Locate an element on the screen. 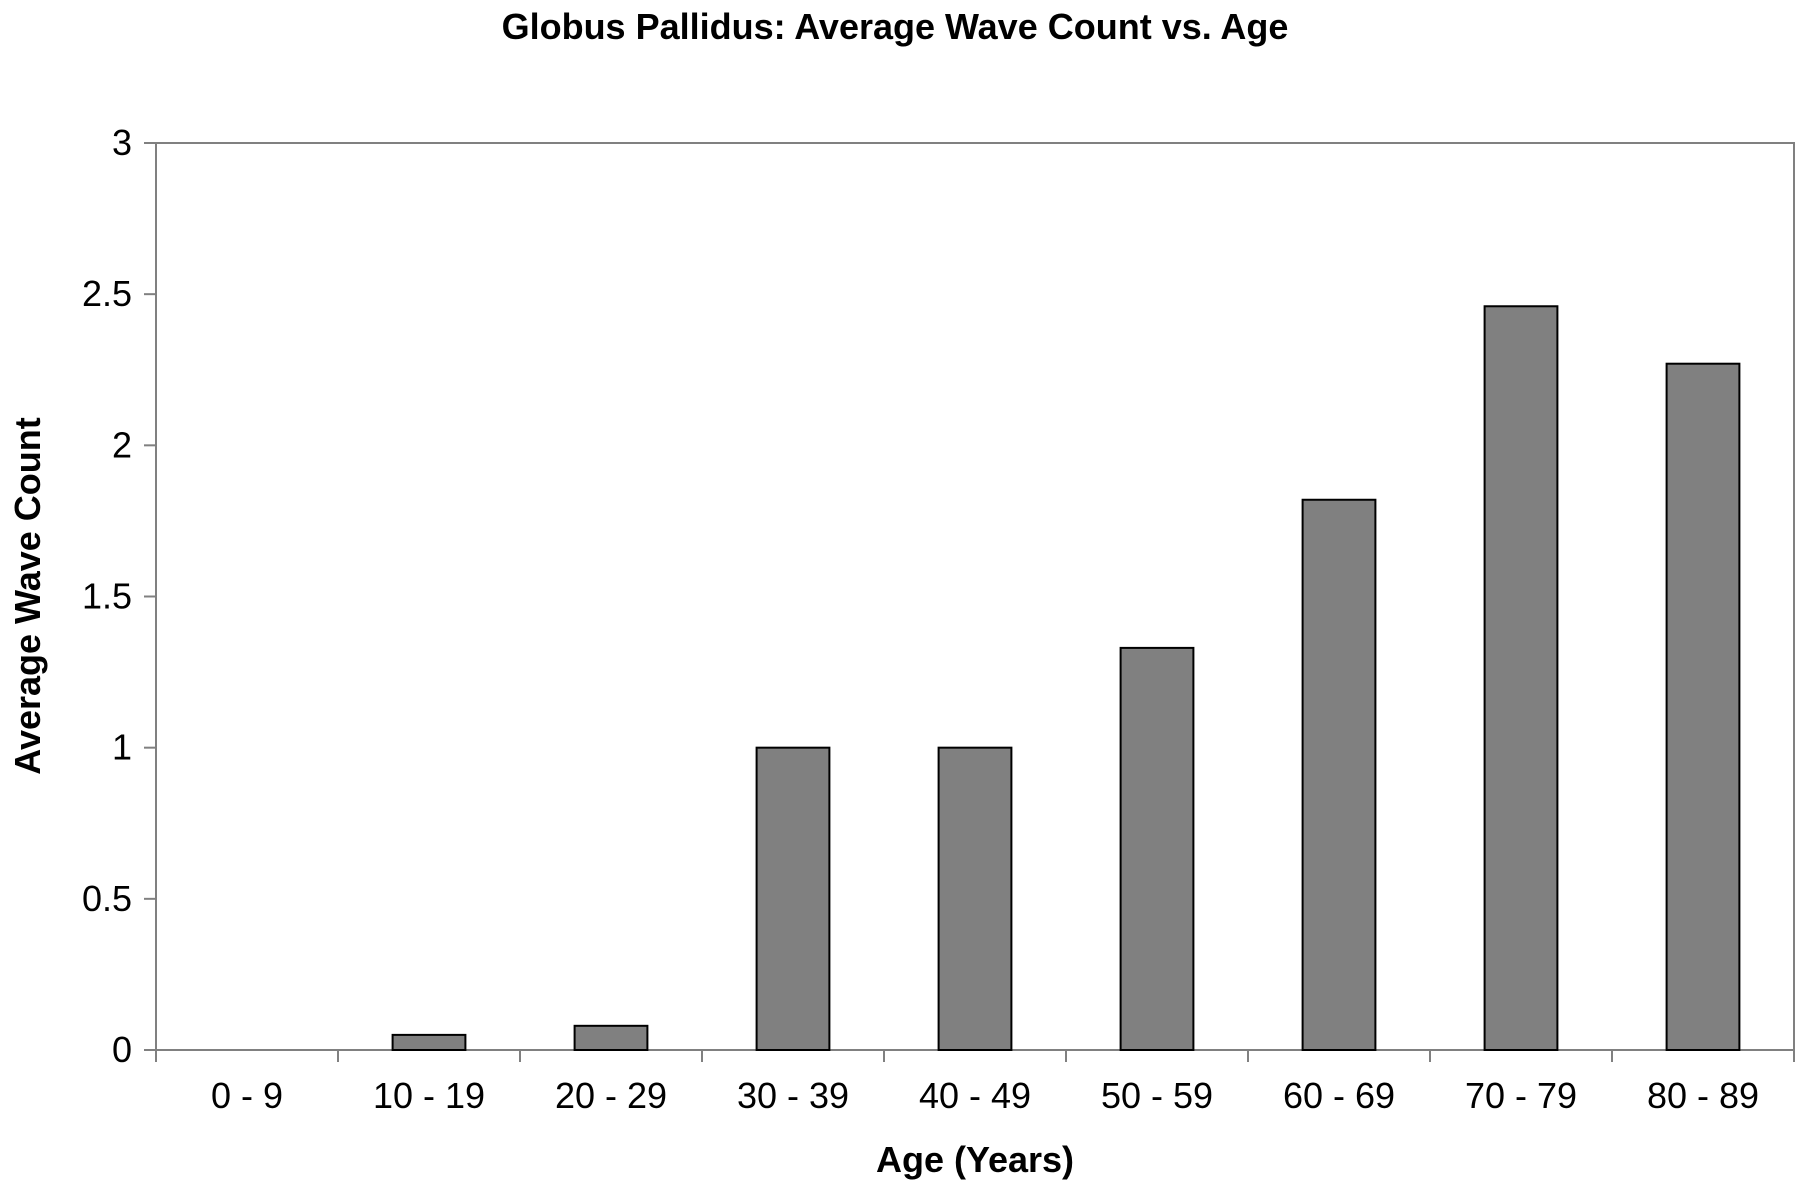 The width and height of the screenshot is (1800, 1191). y-tick-label: 1.5 is located at coordinates (107, 596).